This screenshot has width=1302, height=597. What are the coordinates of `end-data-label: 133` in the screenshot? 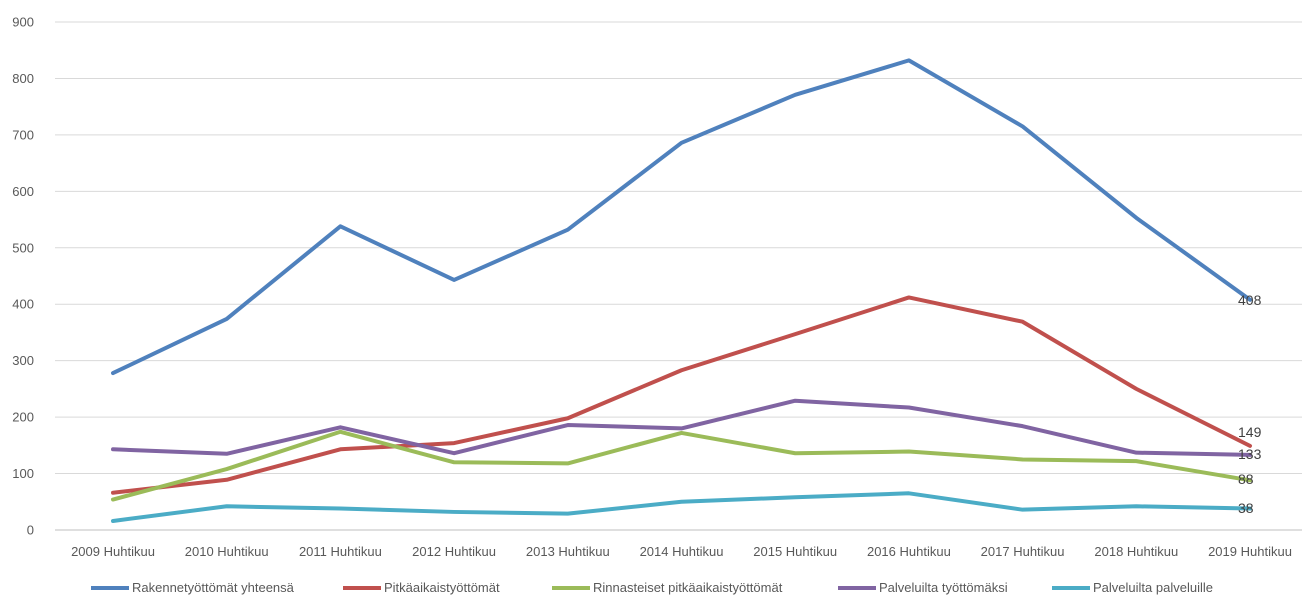 It's located at (1250, 454).